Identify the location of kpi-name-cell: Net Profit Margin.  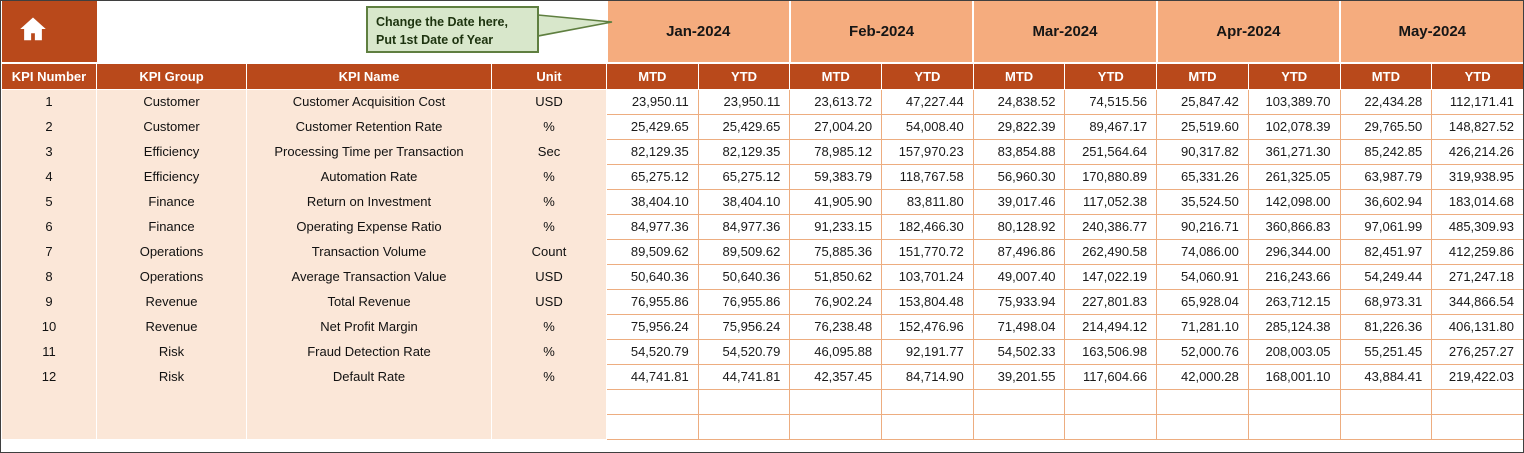
(369, 326).